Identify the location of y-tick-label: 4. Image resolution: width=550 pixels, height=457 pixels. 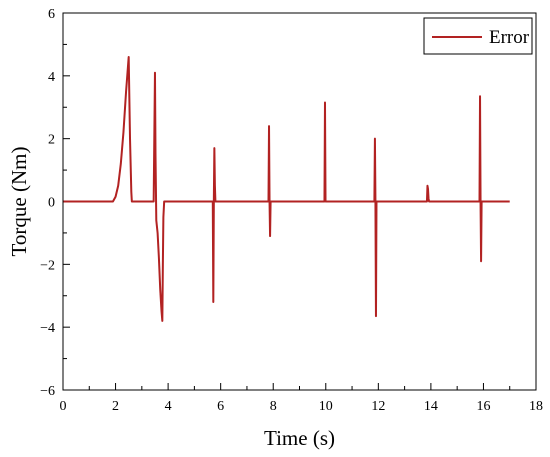
(51, 77).